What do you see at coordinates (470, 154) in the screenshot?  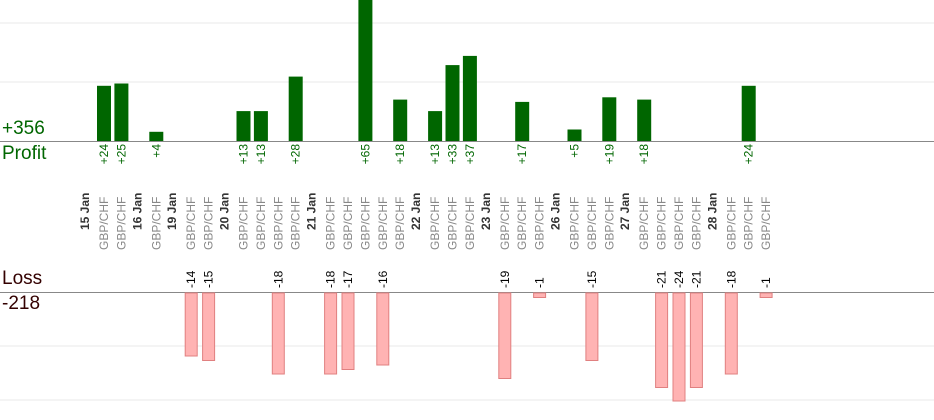 I see `profit-value-label: +37` at bounding box center [470, 154].